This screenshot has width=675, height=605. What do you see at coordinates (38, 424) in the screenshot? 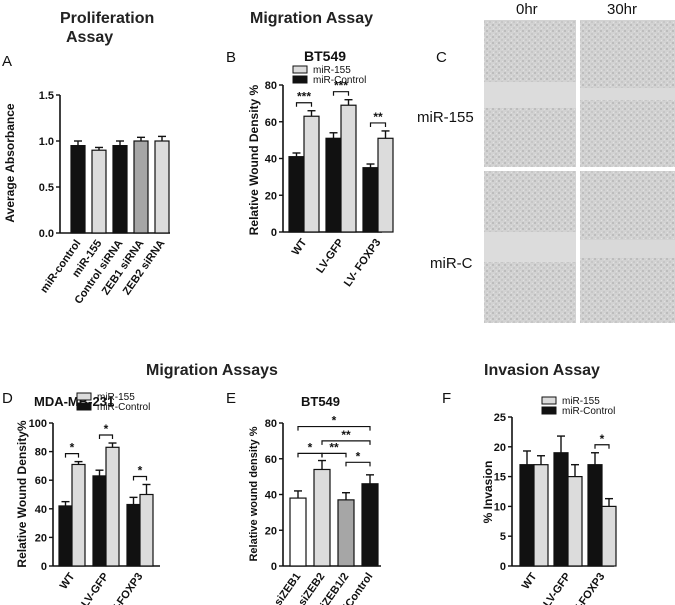
I see `y-tick-label: 100` at bounding box center [38, 424].